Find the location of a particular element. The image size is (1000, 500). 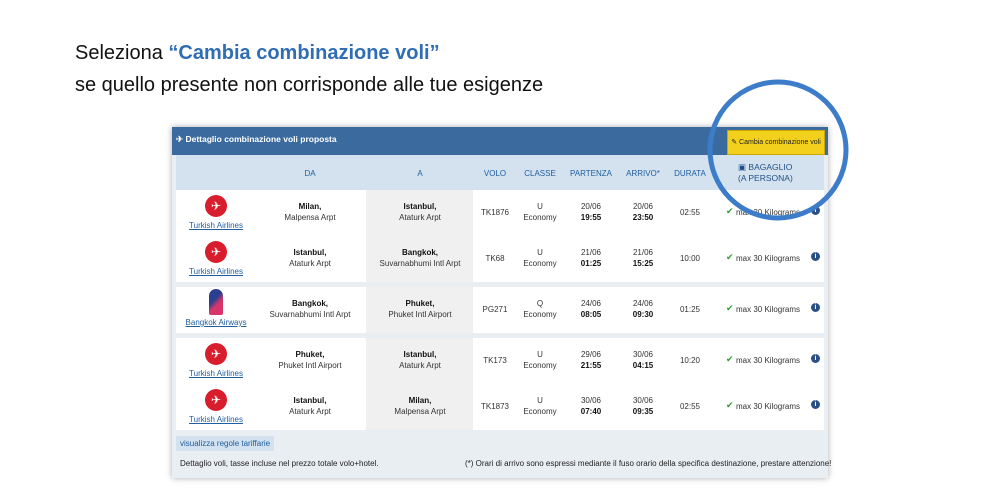

departure-date: 24/06 is located at coordinates (591, 303).